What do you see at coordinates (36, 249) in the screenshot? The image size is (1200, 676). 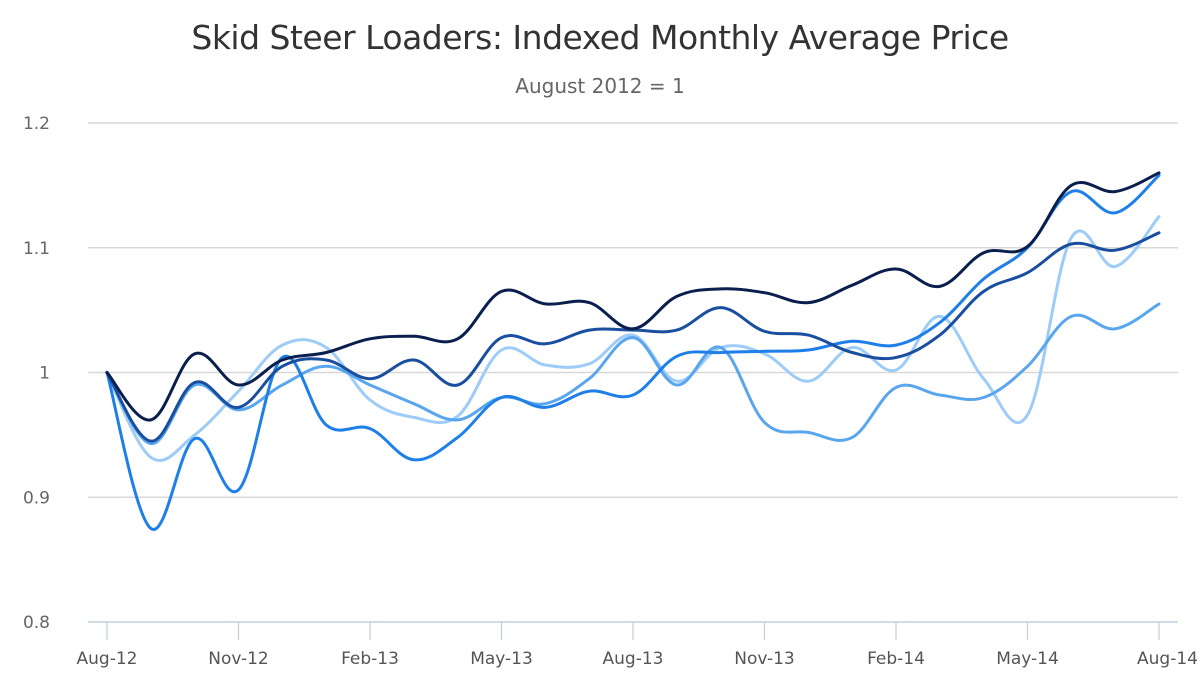 I see `y-tick-label: 1.1` at bounding box center [36, 249].